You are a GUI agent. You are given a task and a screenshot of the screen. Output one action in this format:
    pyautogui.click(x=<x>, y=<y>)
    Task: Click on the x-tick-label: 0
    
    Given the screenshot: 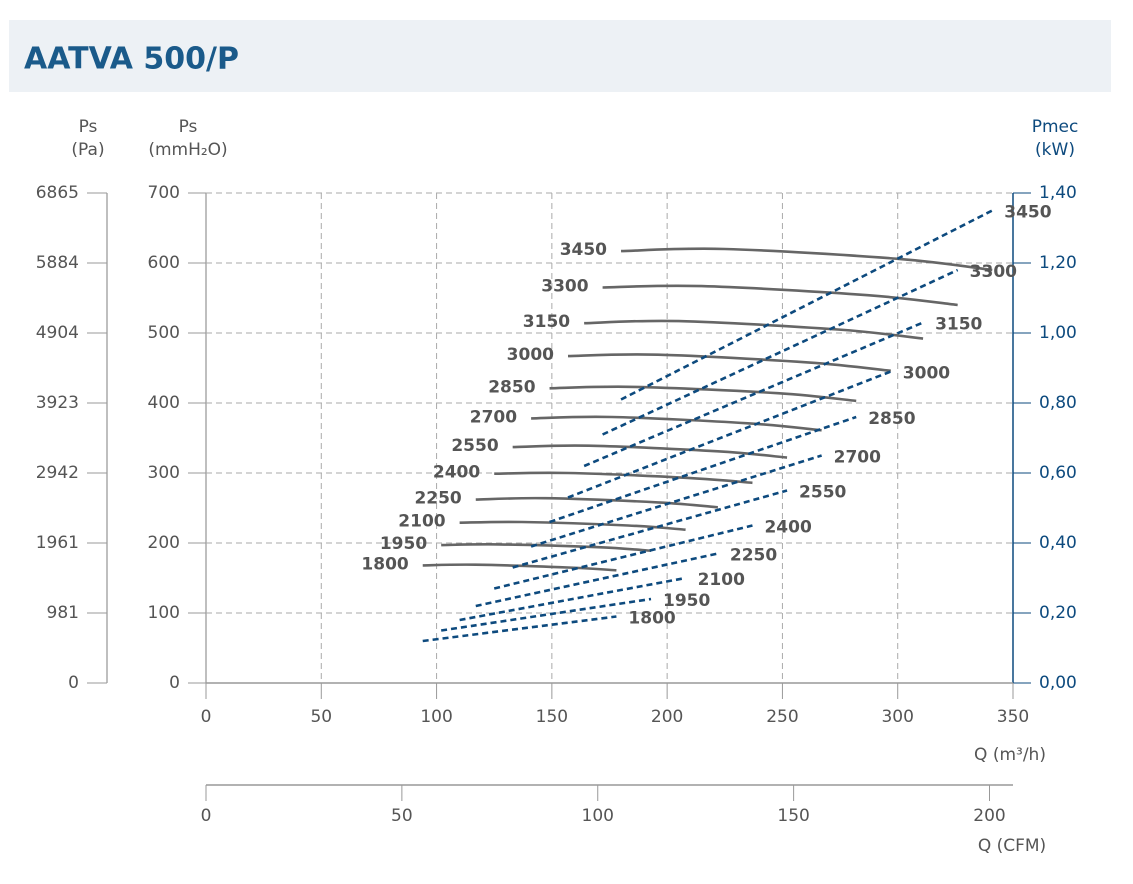 What is the action you would take?
    pyautogui.click(x=206, y=717)
    